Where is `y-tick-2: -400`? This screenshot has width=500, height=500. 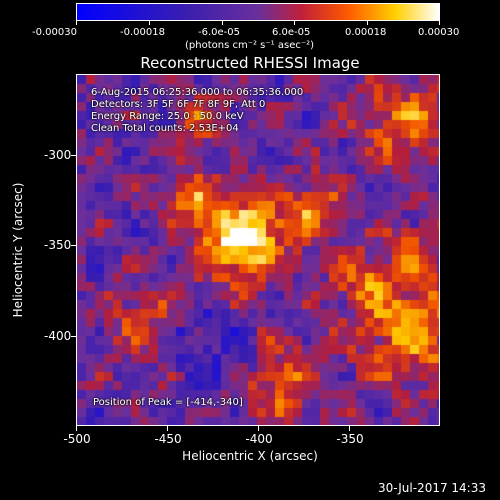
y-tick-2: -400 is located at coordinates (58, 336).